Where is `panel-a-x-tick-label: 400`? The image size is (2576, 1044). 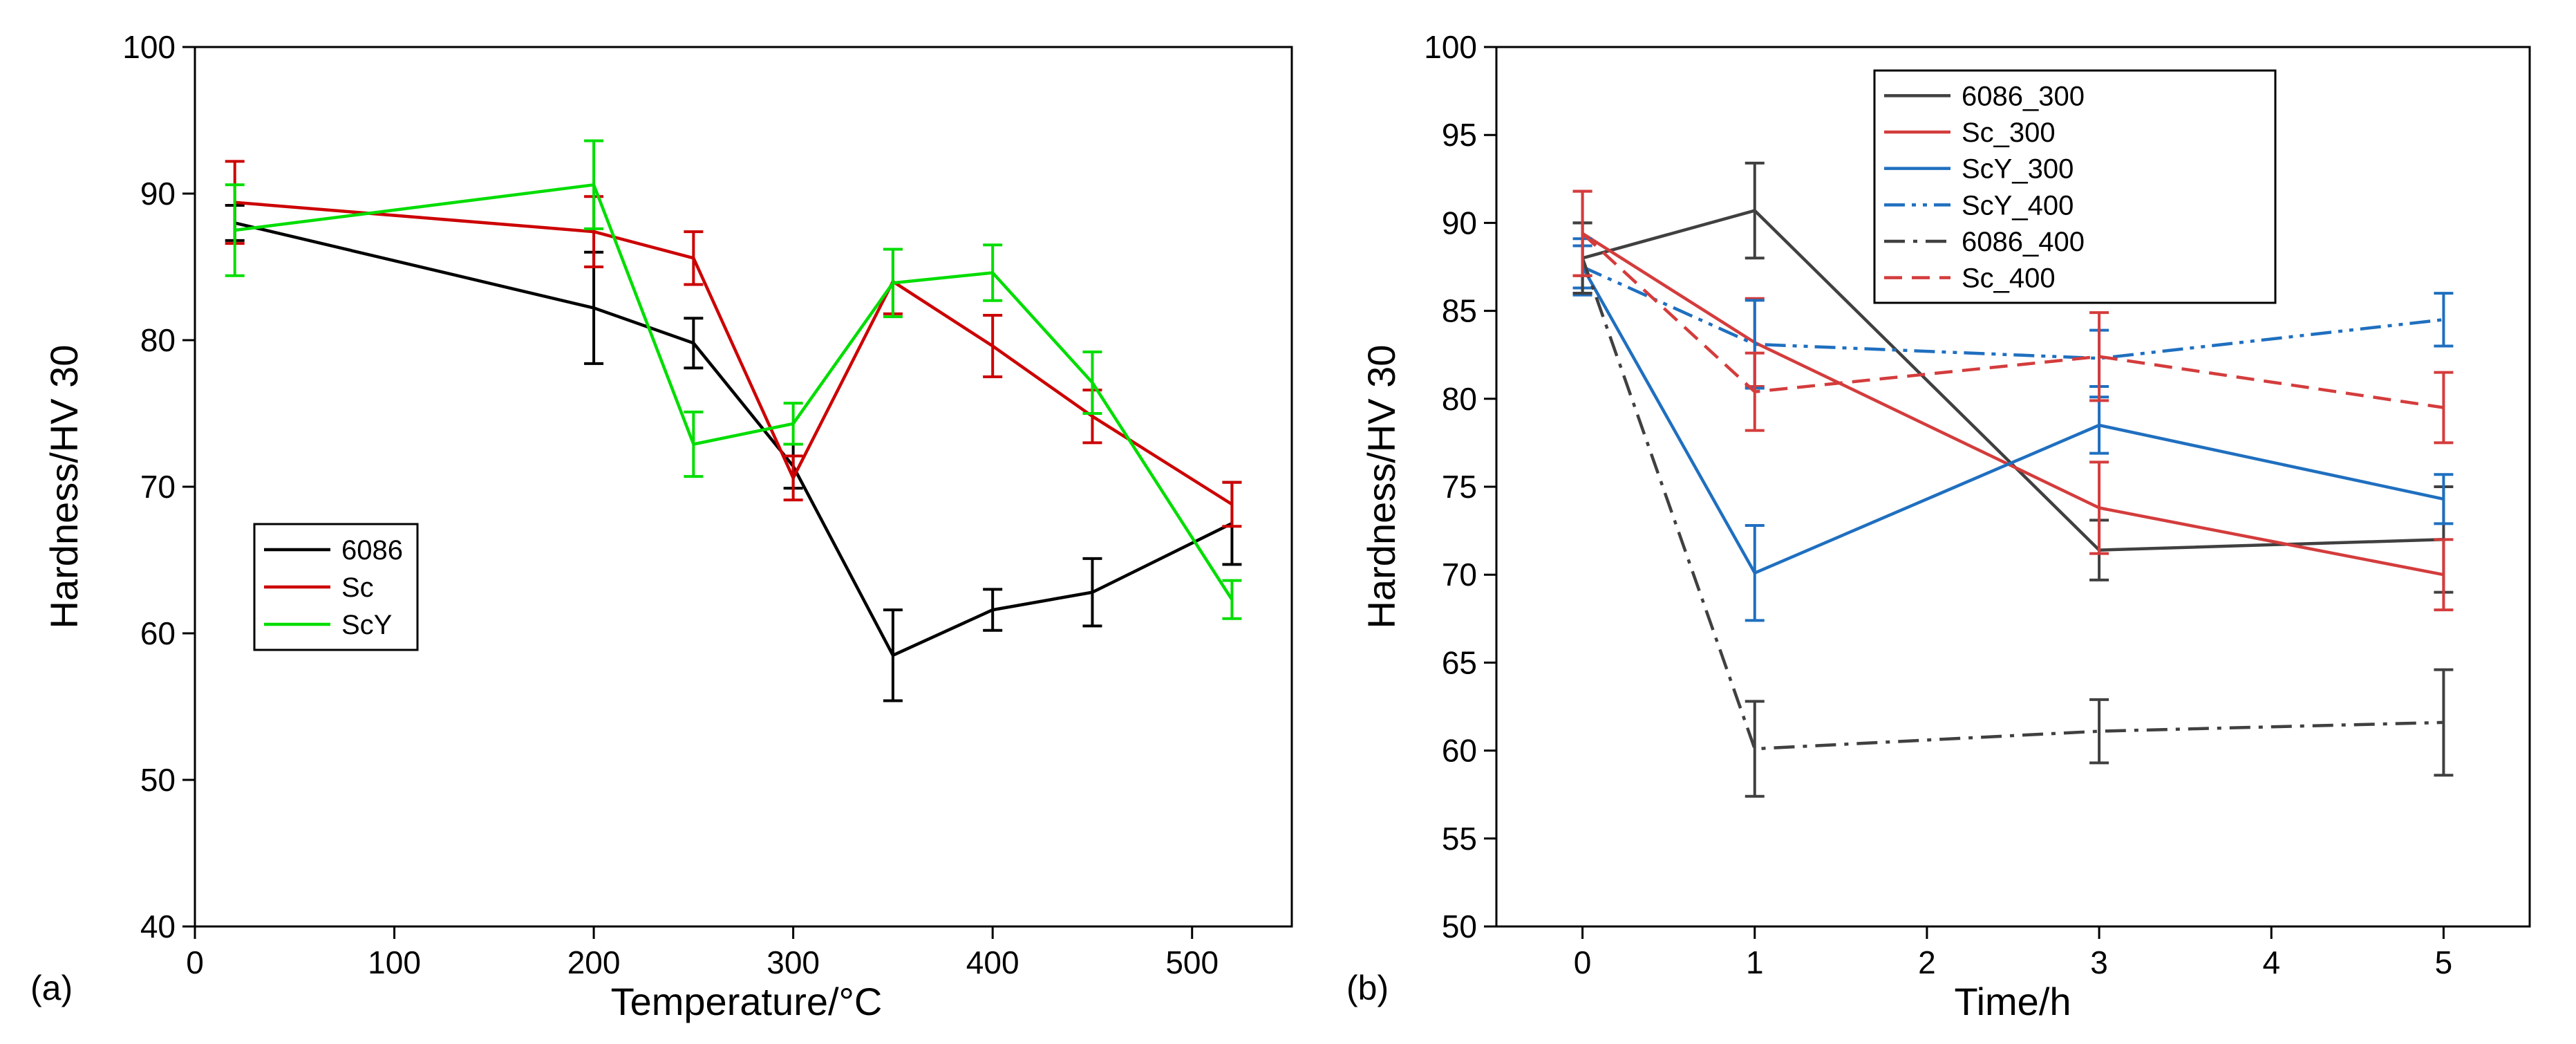 panel-a-x-tick-label: 400 is located at coordinates (992, 962).